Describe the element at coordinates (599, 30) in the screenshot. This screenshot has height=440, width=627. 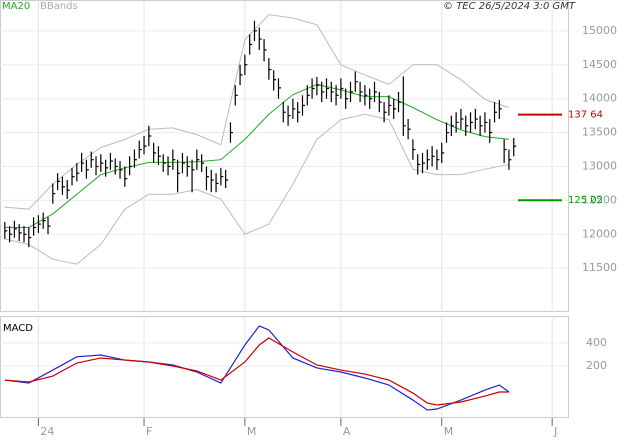
I see `y-tick-label: 15000` at that location.